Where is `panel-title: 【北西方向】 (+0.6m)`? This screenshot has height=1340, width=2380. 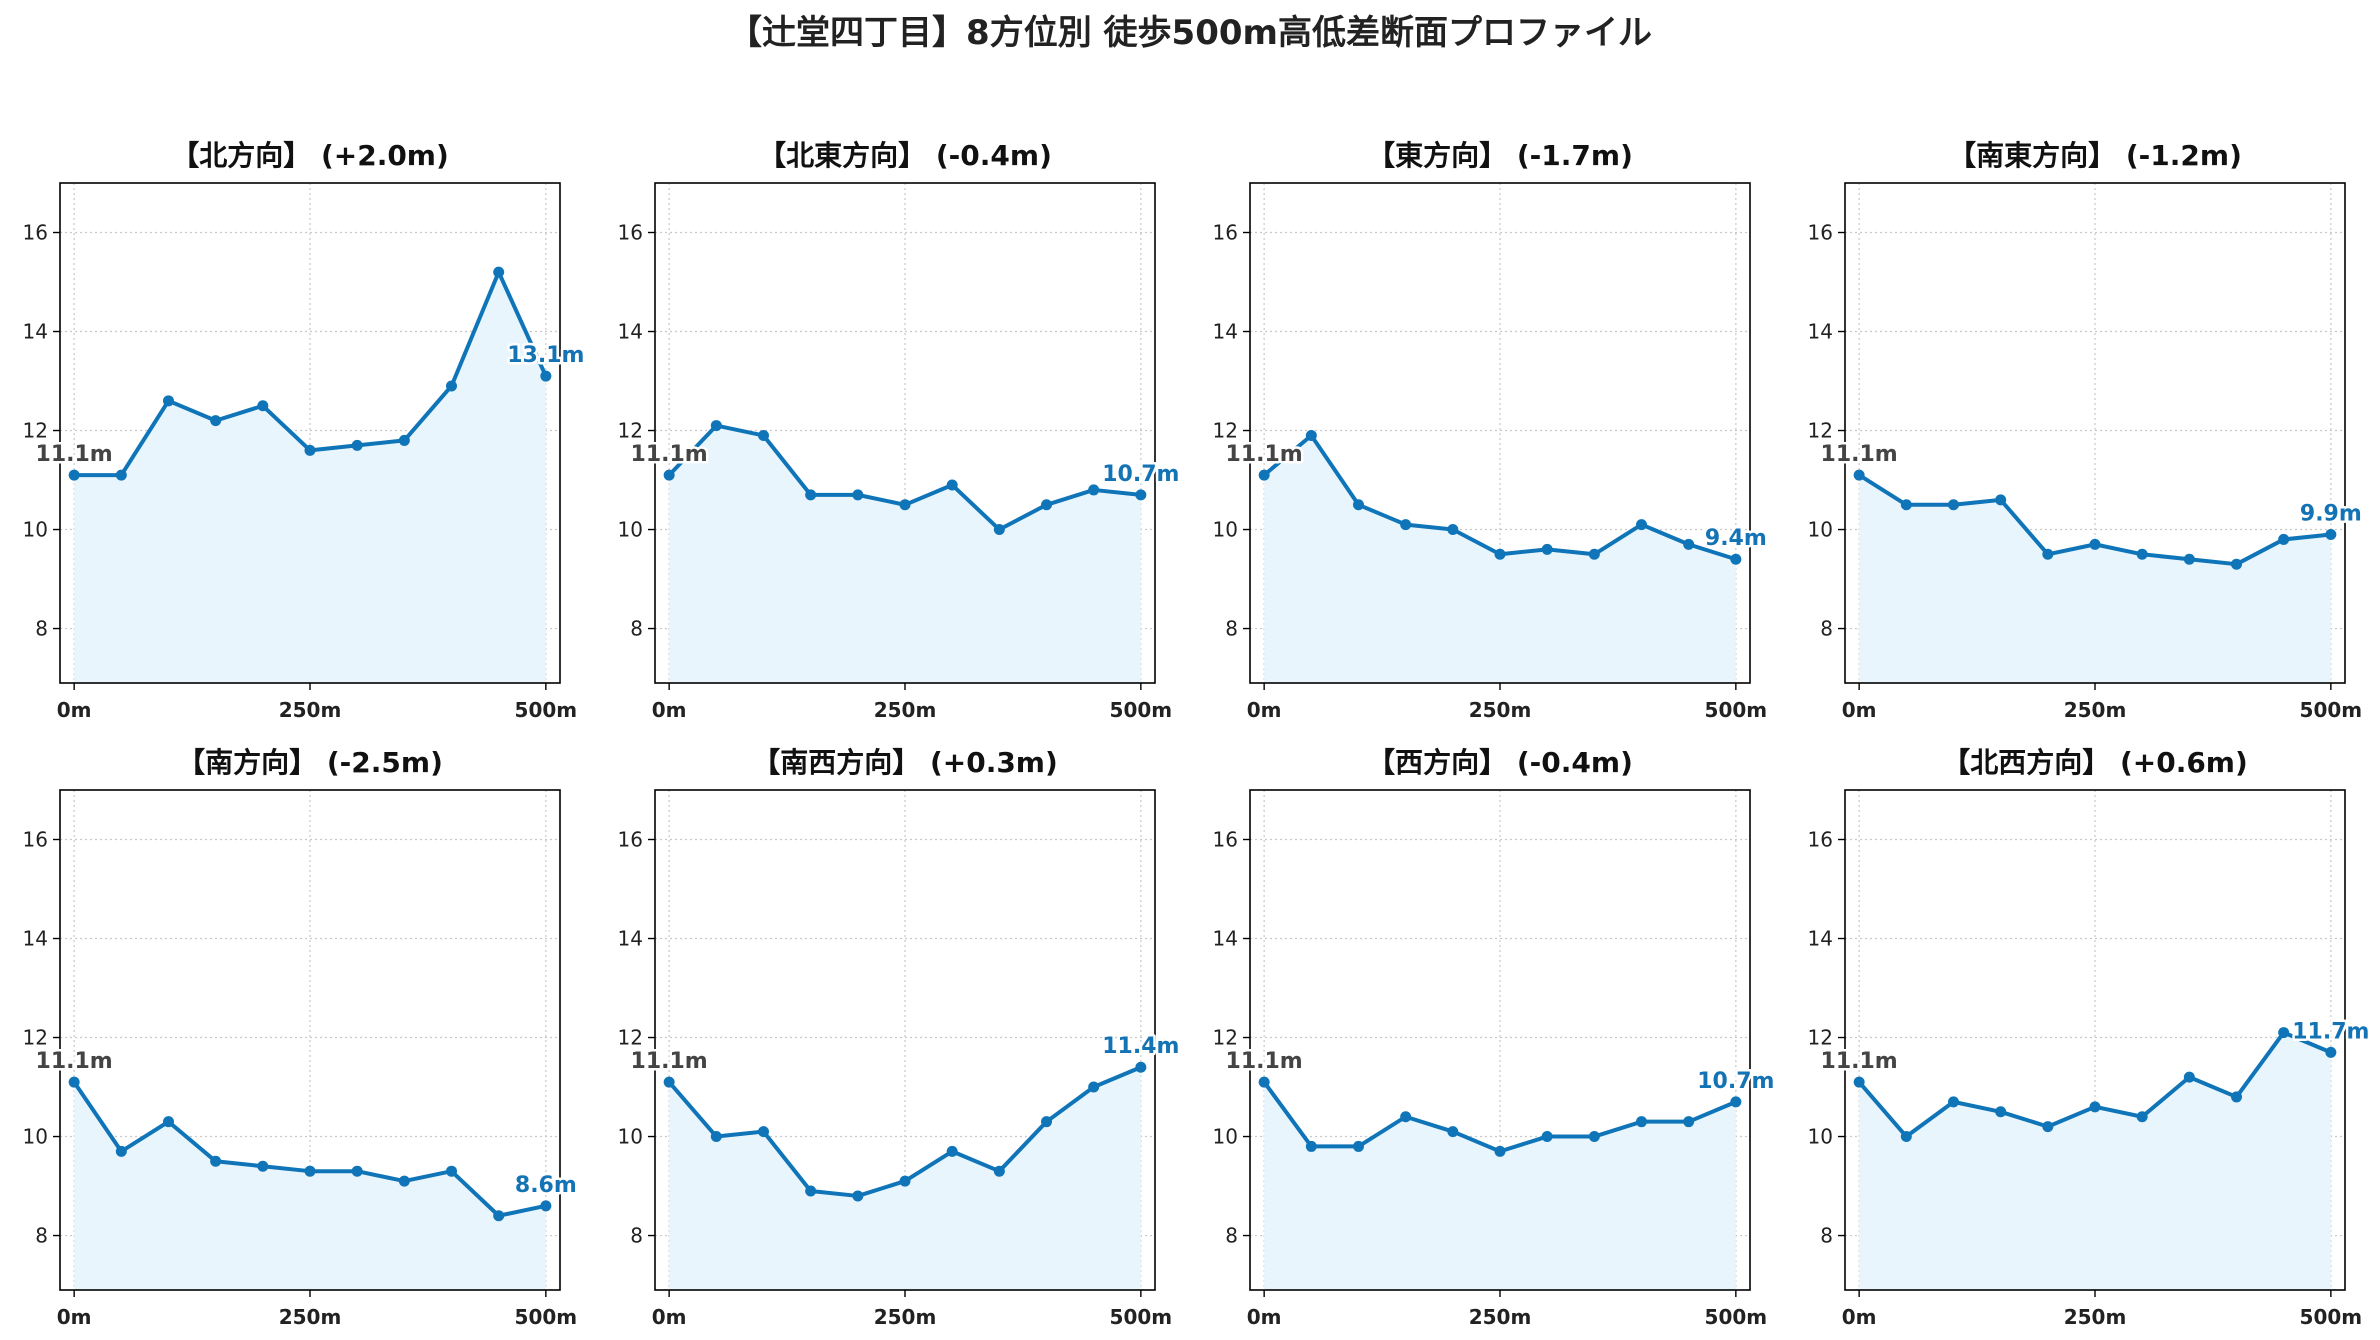 panel-title: 【北西方向】 (+0.6m) is located at coordinates (2095, 762).